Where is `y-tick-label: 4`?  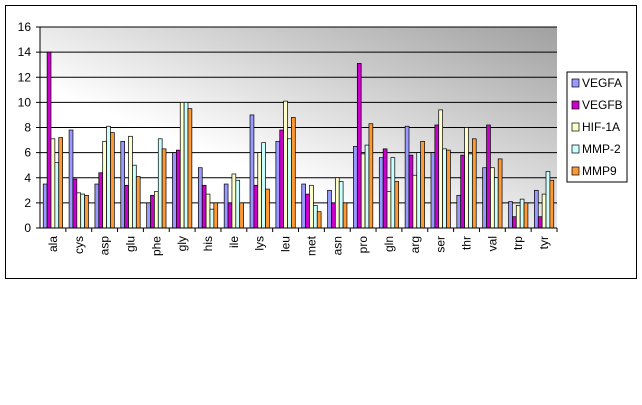
y-tick-label: 4 is located at coordinates (27, 178).